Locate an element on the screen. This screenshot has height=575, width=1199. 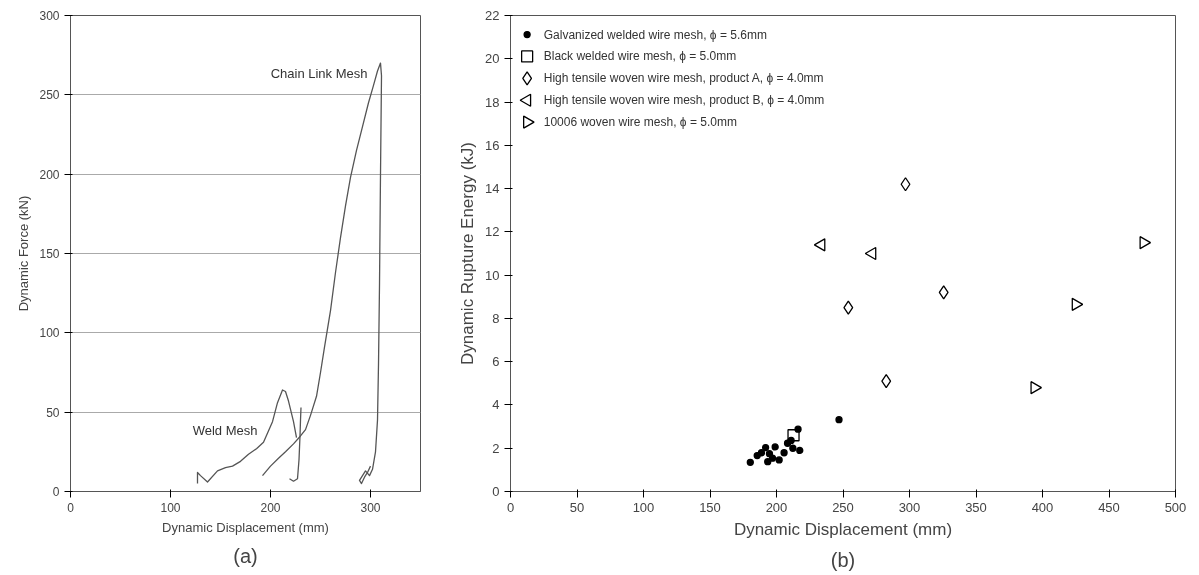
annotation: Weld Mesh is located at coordinates (225, 431).